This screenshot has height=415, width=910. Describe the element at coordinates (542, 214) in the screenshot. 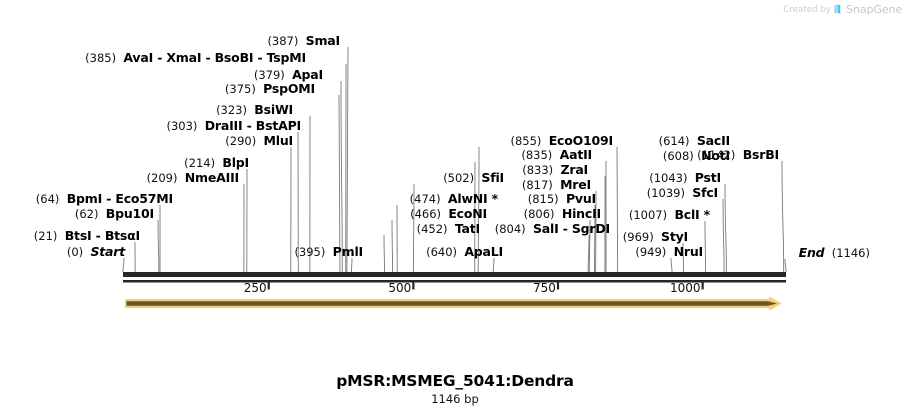

I see `site-position: (806)` at that location.